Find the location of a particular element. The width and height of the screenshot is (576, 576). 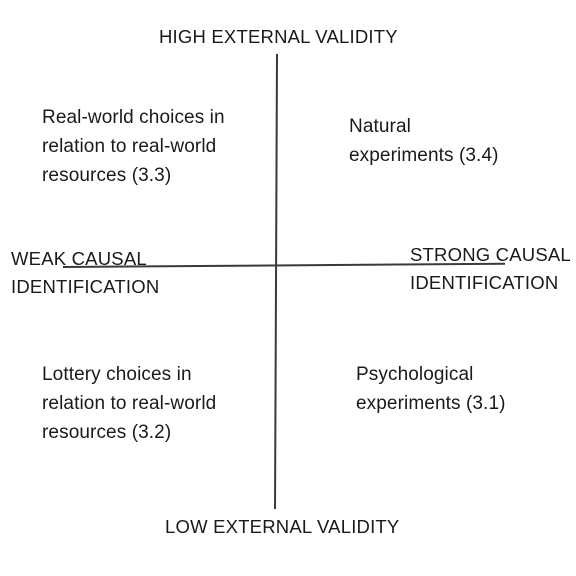

axis-label-line: WEAK CAUSAL is located at coordinates (79, 258).